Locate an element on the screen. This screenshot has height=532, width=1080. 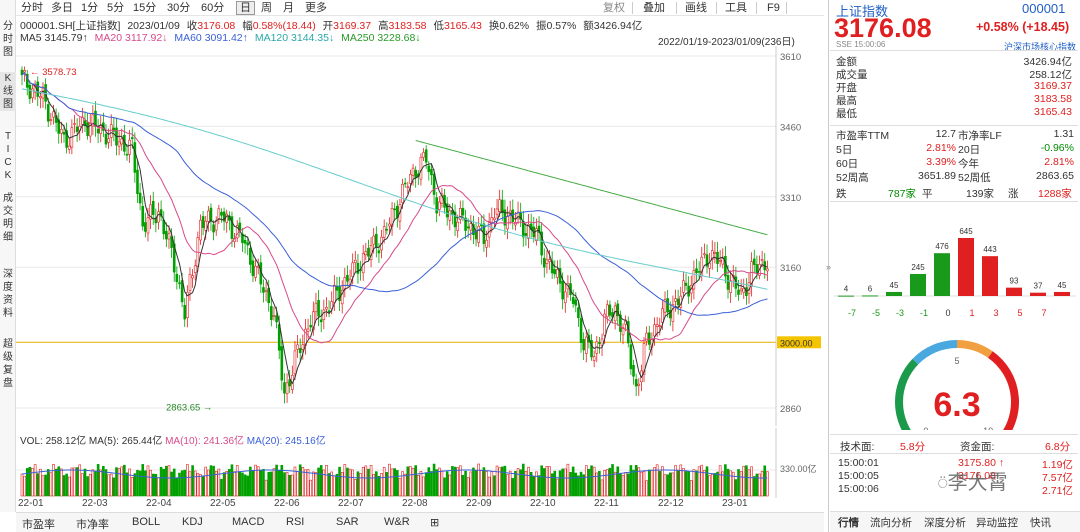
tab-flow-analysis: 流向分析 is located at coordinates (891, 523).